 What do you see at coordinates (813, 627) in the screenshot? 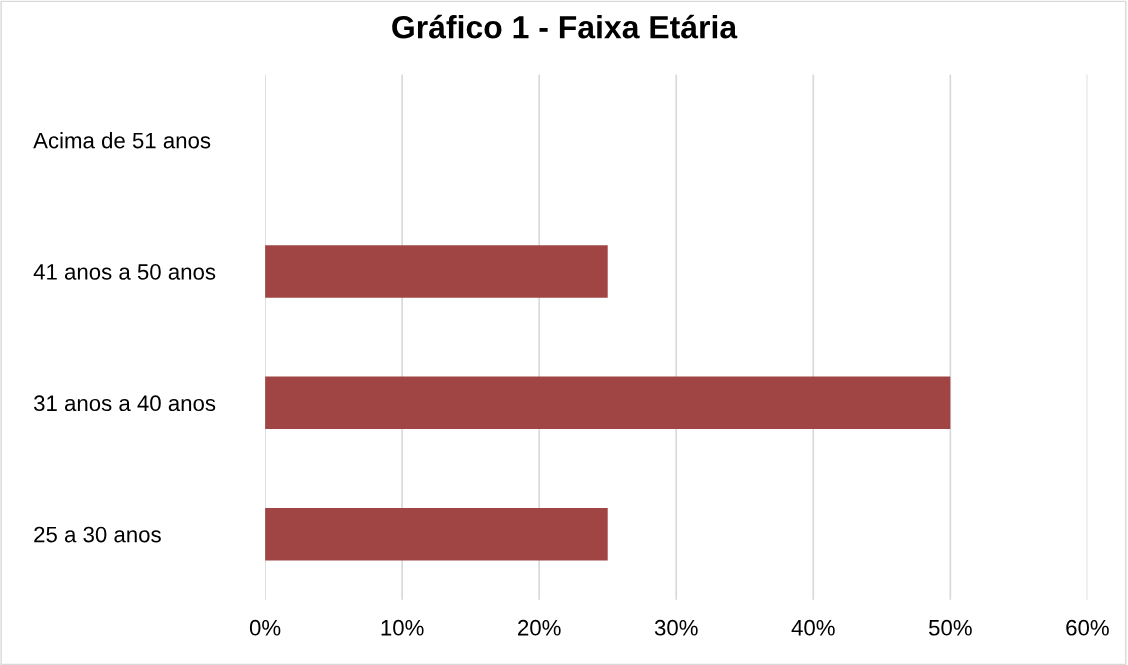
I see `x-tick-label: 40%` at bounding box center [813, 627].